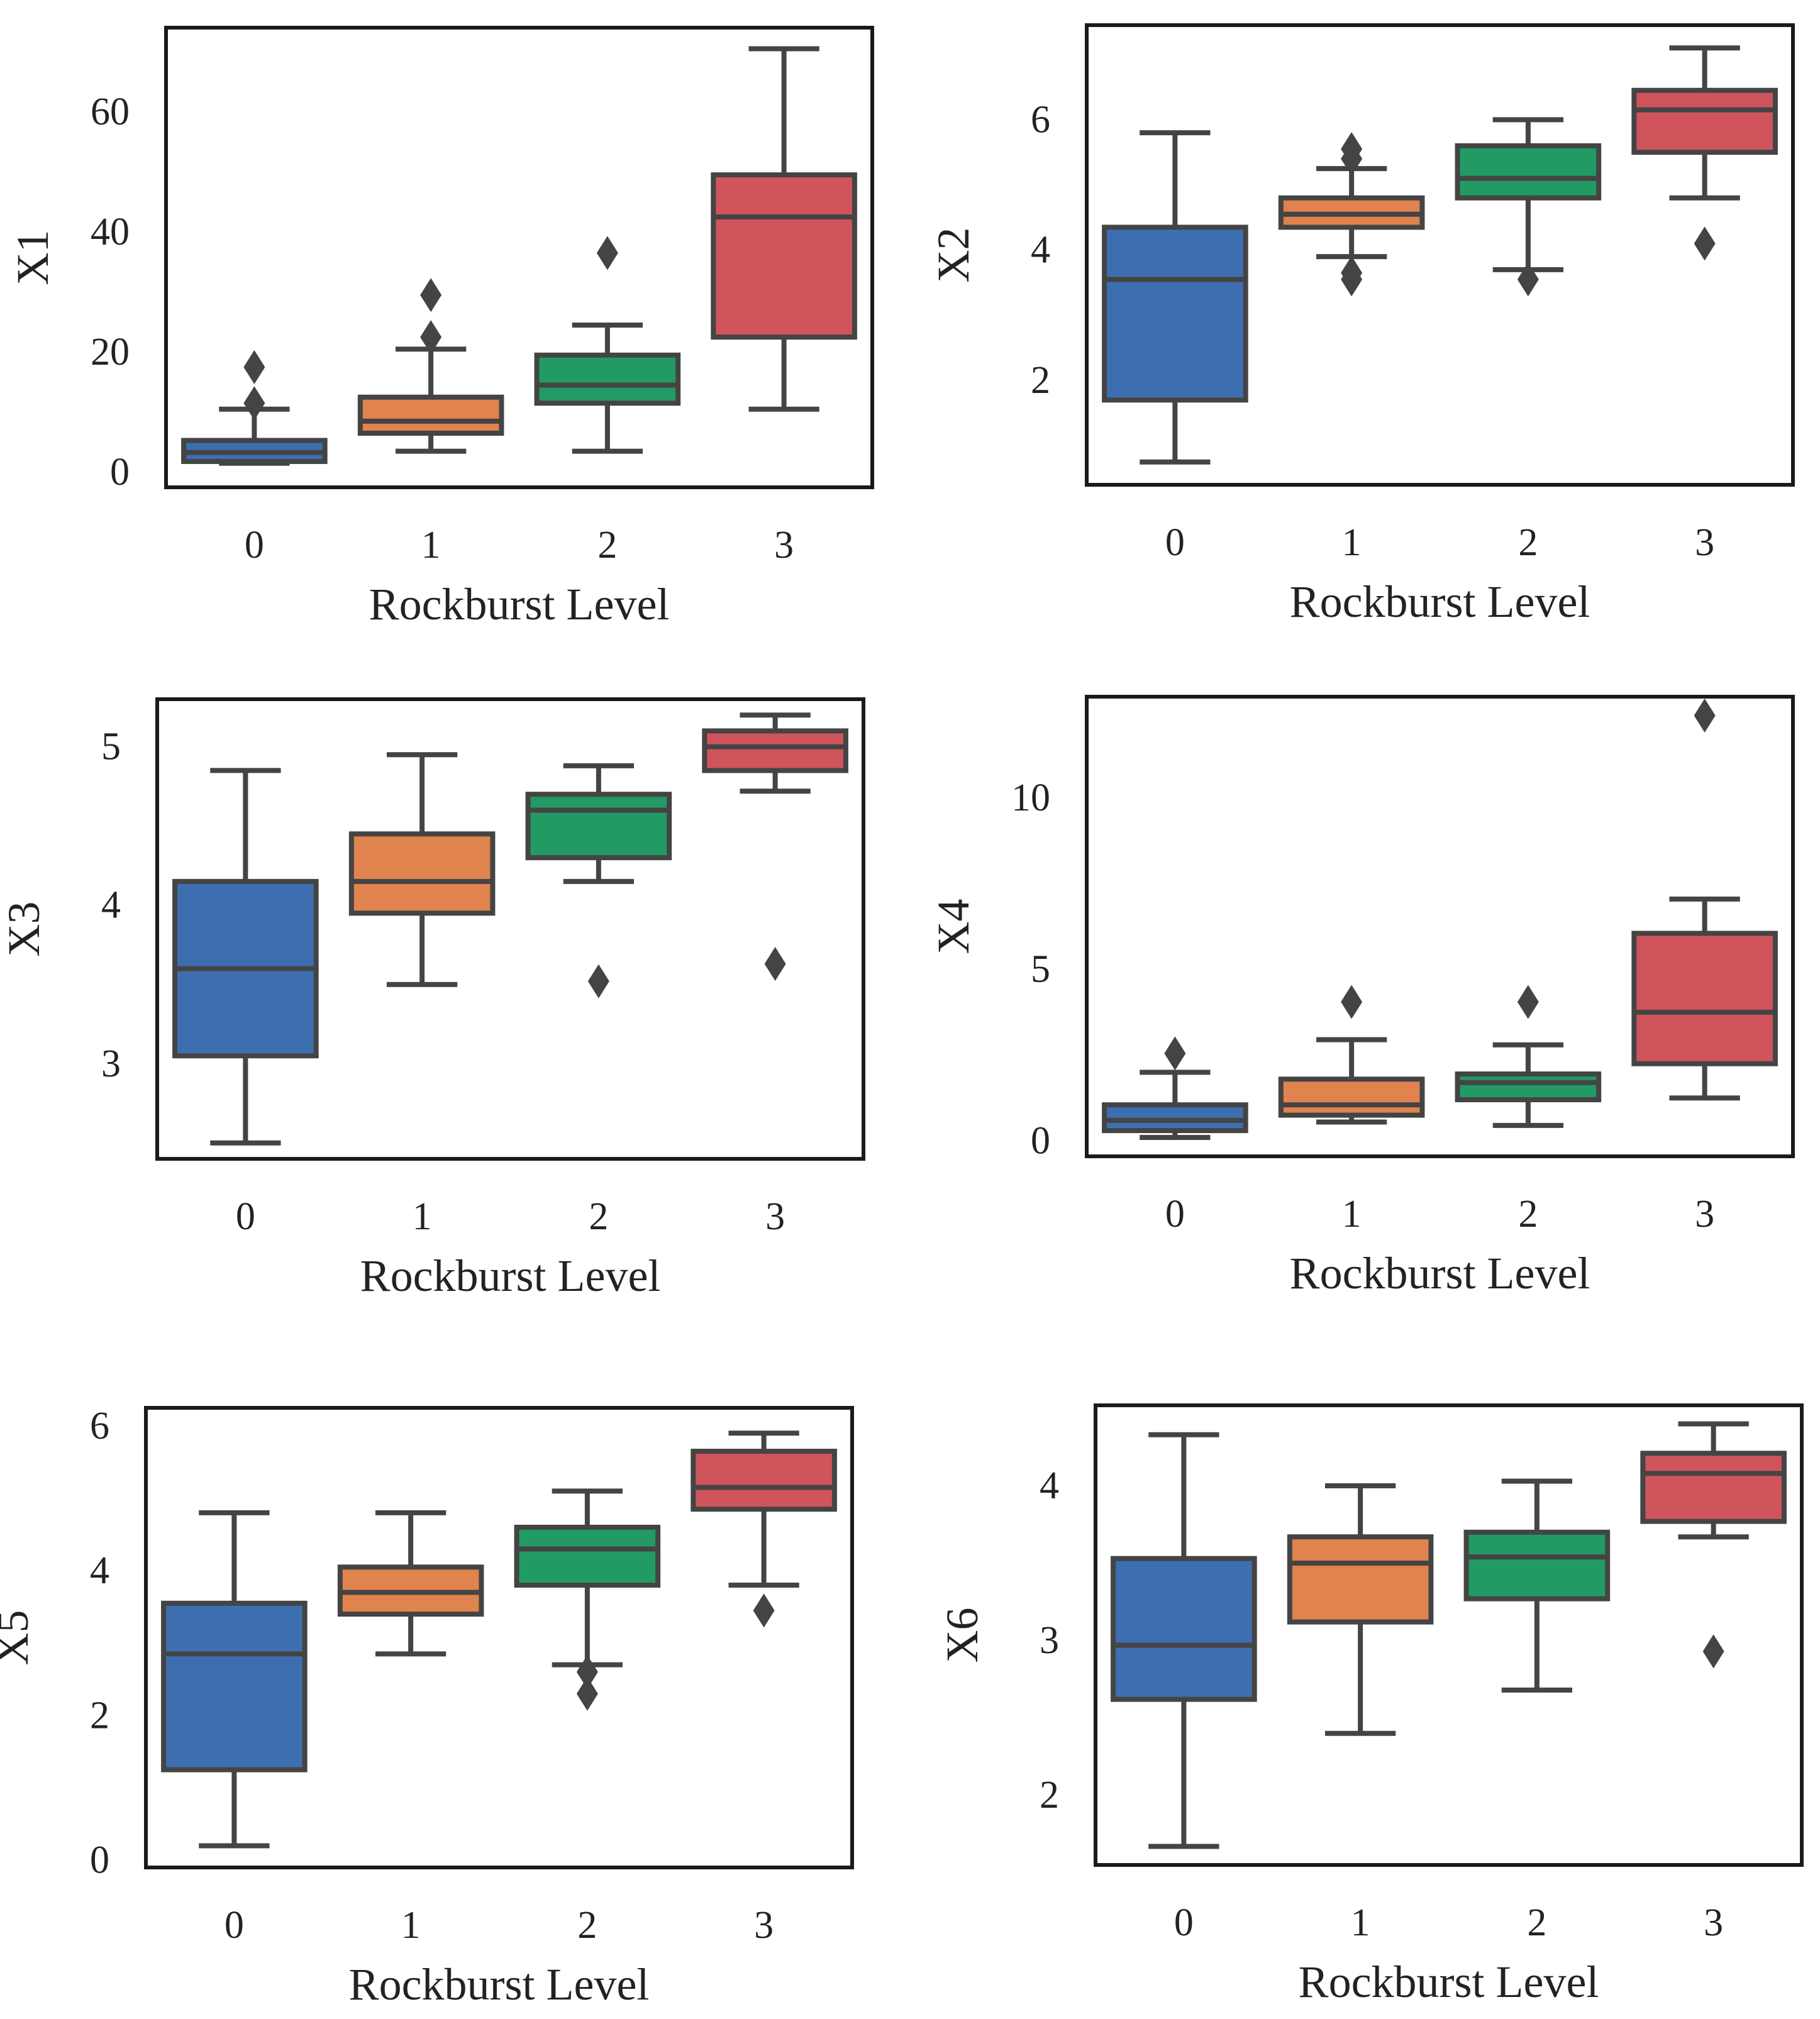 This screenshot has height=2019, width=1820. I want to click on panel-x2: 2 4 6 0 1 2 3 Rockburst Level X2, so click(1361, 325).